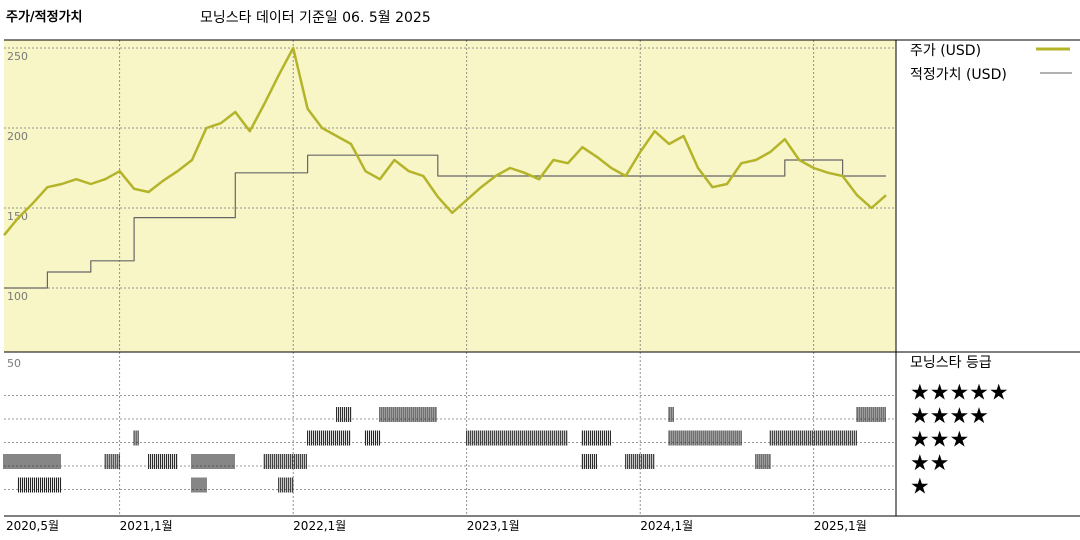 This screenshot has width=1080, height=540. What do you see at coordinates (17, 136) in the screenshot?
I see `y-tick-label: 200` at bounding box center [17, 136].